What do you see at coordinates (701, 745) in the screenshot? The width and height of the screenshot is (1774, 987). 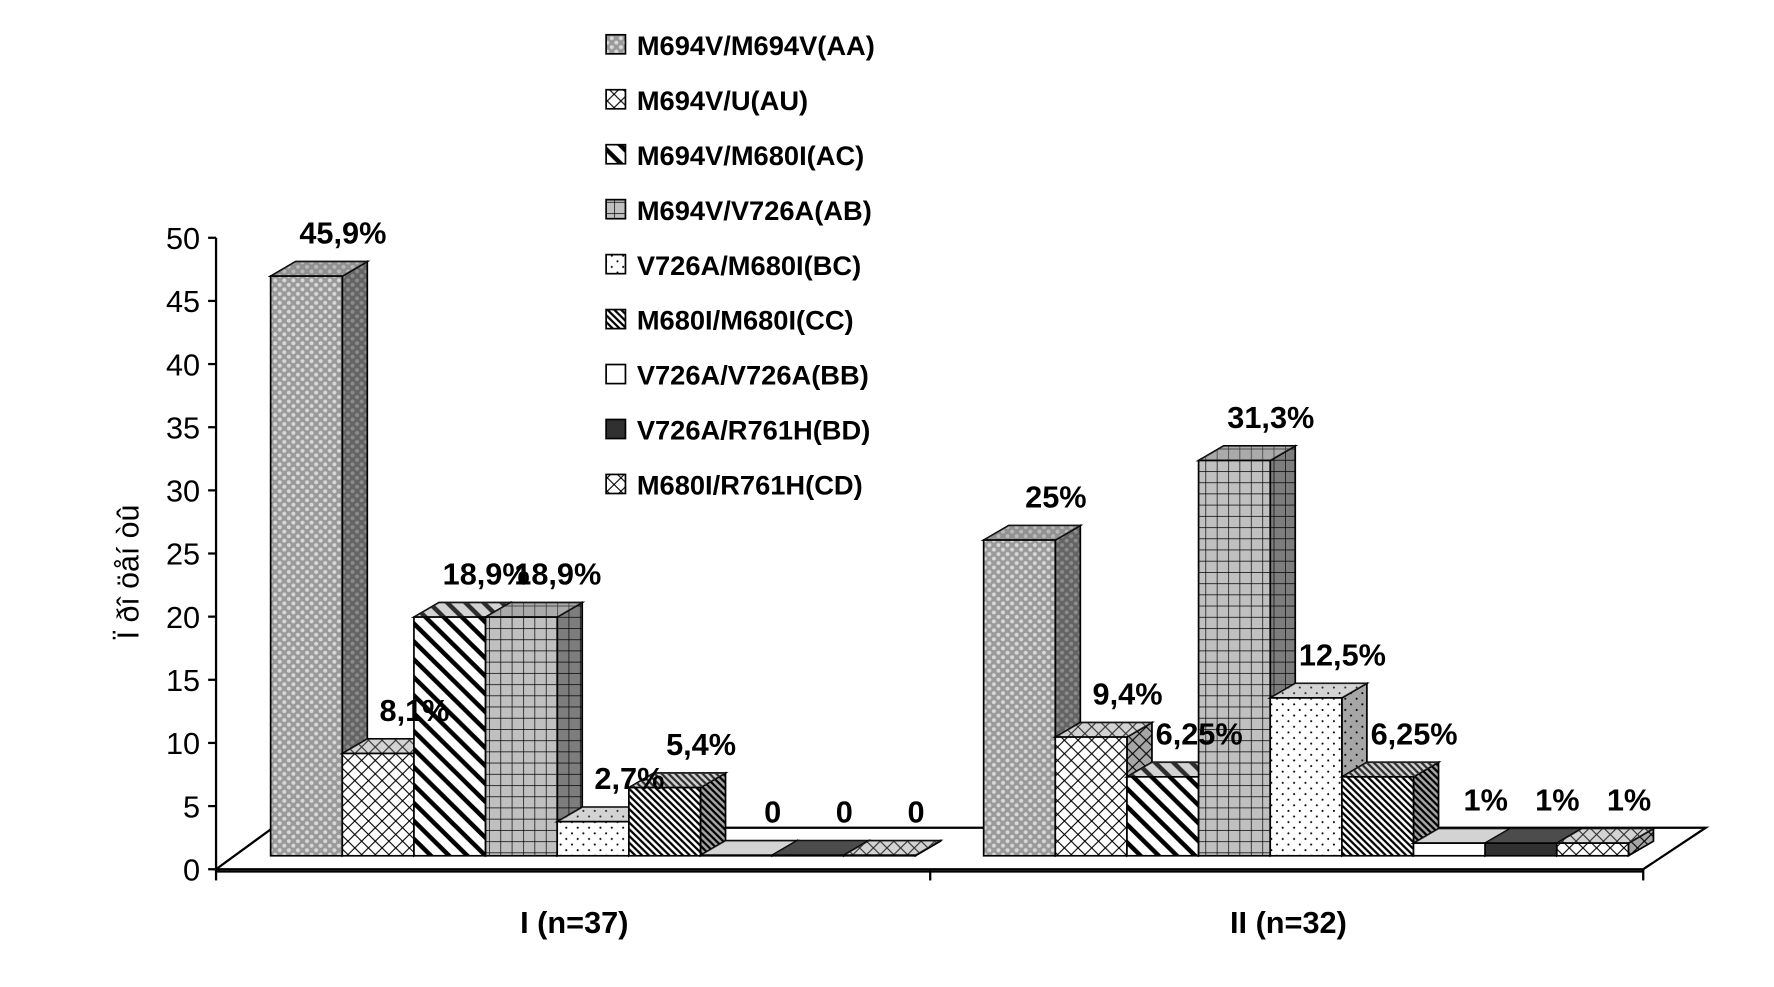 I see `data-label: 5,4%` at bounding box center [701, 745].